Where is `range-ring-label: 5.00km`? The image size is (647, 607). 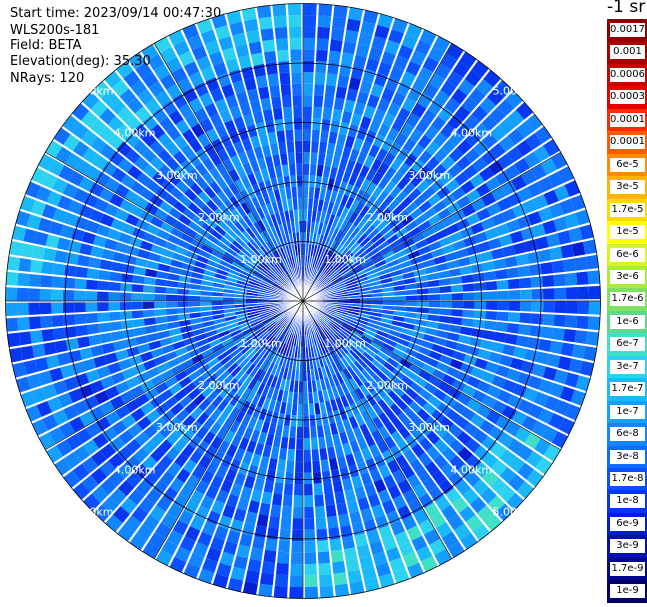 range-ring-label: 5.00km is located at coordinates (514, 511).